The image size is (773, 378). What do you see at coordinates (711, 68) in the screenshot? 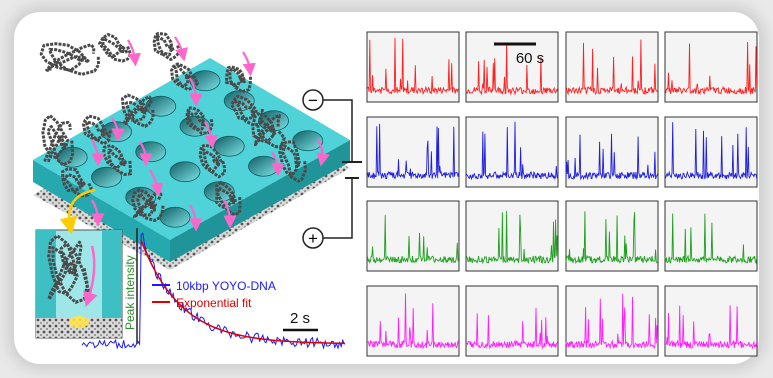
I see `trace-line-r1-c4` at bounding box center [711, 68].